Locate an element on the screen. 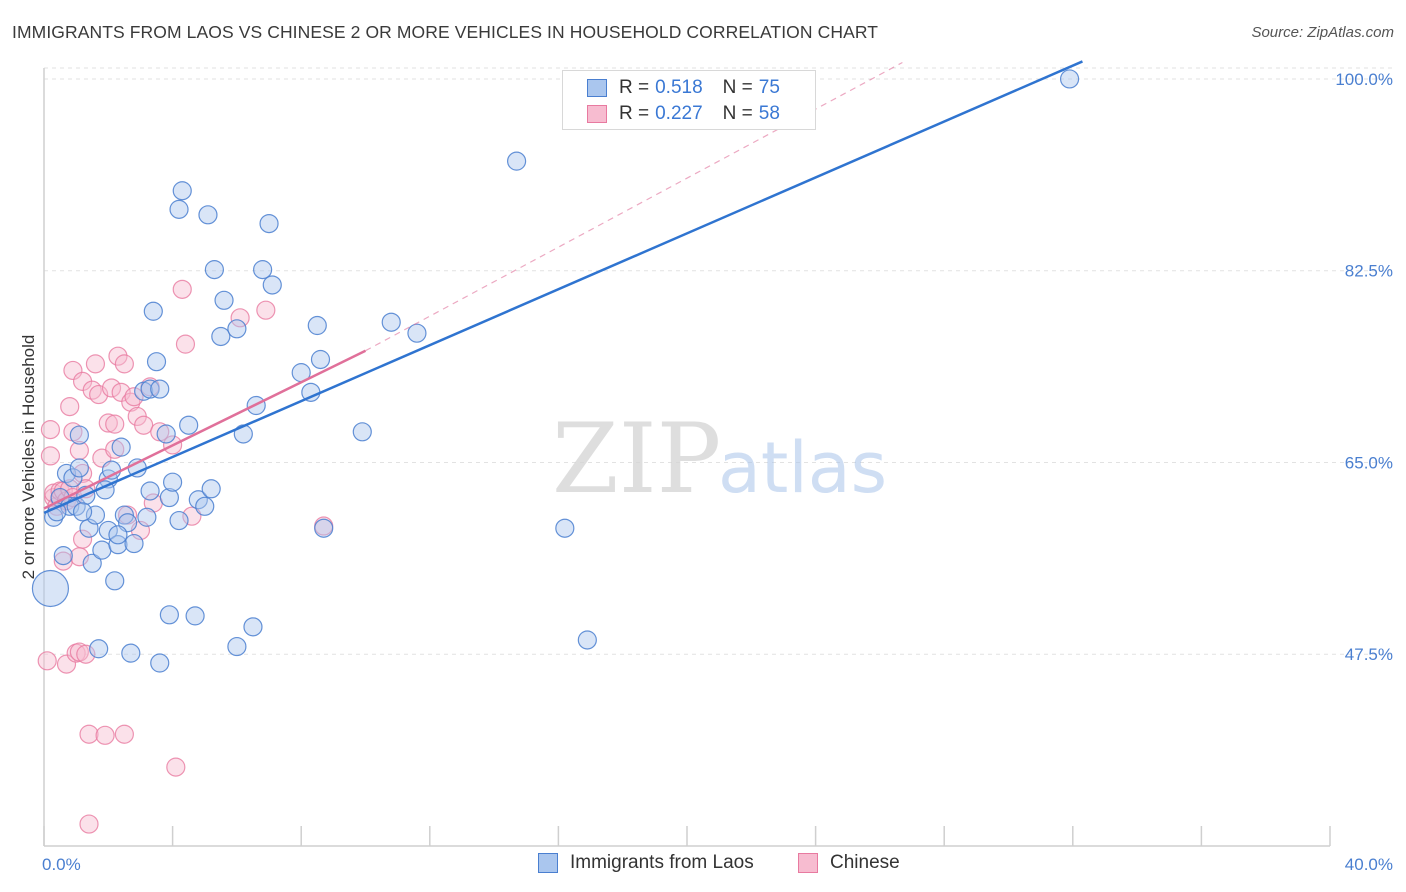 The height and width of the screenshot is (892, 1406). legend-r-value-laos: 0.518 is located at coordinates (679, 87).